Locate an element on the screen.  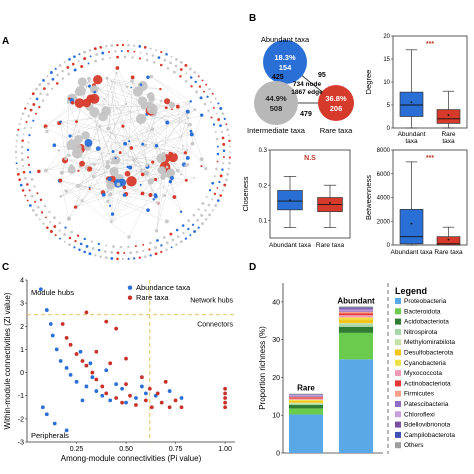
y-tick-label: 4 is located at coordinates (22, 281).